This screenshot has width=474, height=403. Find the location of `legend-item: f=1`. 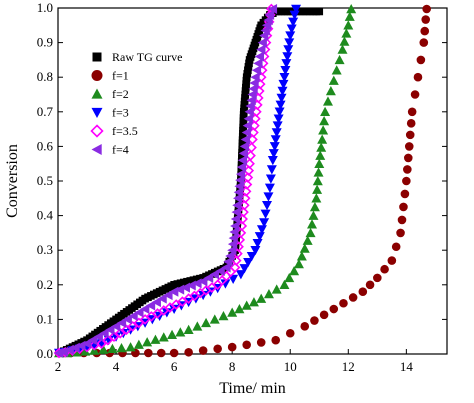

legend-item: f=1 is located at coordinates (110, 76).